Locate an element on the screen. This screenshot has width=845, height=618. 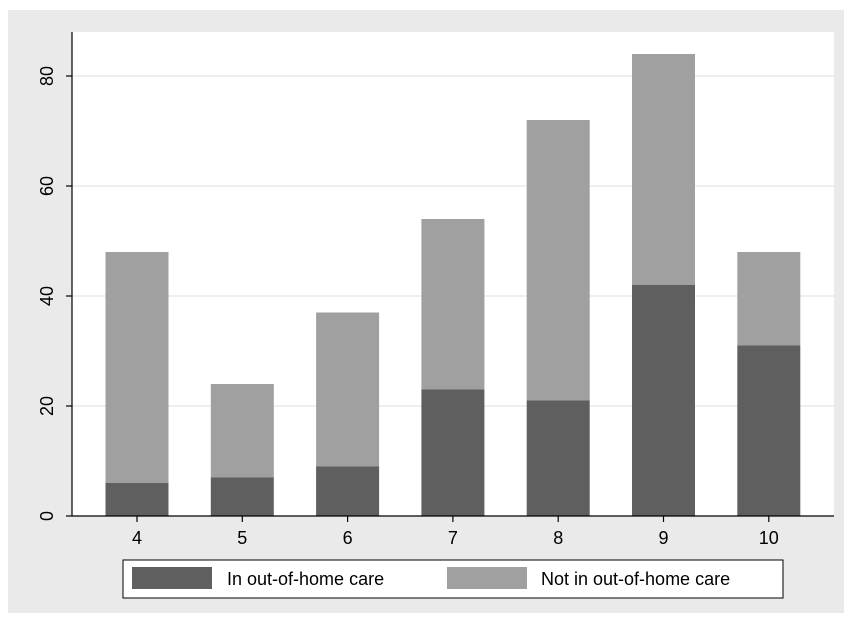
x-tick-label-9: 9 is located at coordinates (663, 538).